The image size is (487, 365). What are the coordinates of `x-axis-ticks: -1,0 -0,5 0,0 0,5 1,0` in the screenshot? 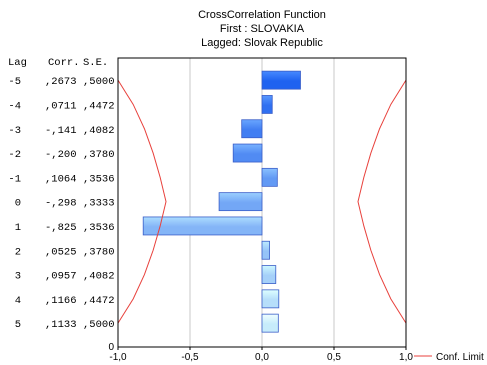 It's located at (261, 355).